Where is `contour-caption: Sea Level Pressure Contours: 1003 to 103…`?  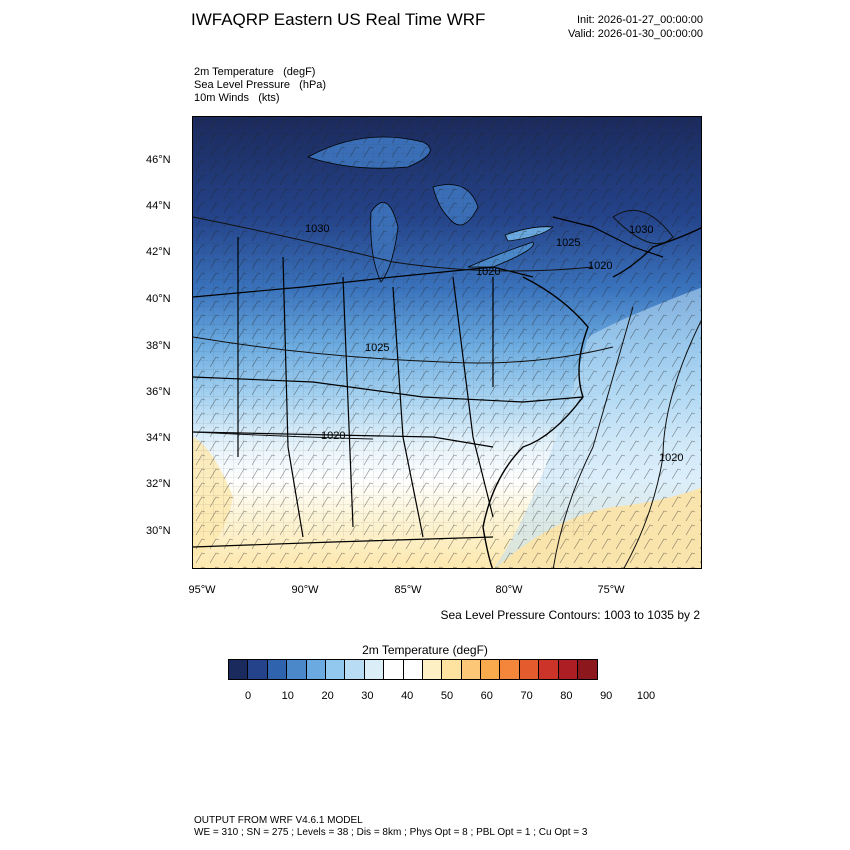 contour-caption: Sea Level Pressure Contours: 1003 to 103… is located at coordinates (570, 615).